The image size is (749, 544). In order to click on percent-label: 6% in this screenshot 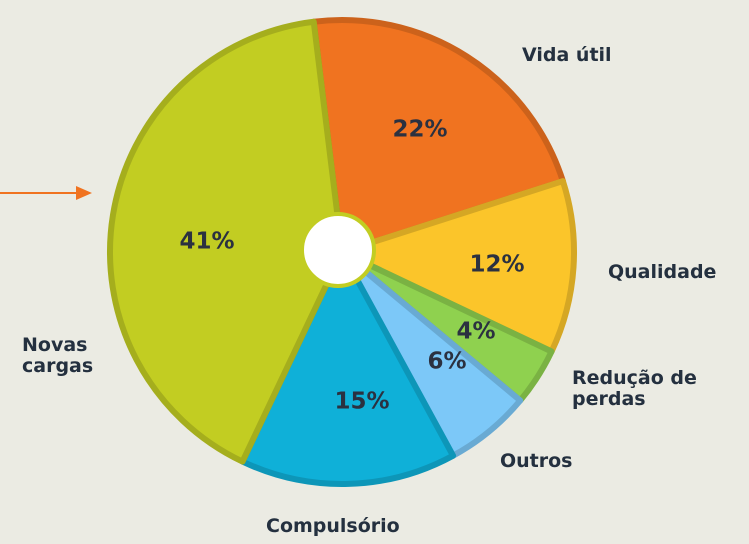, I will do `click(446, 362)`.